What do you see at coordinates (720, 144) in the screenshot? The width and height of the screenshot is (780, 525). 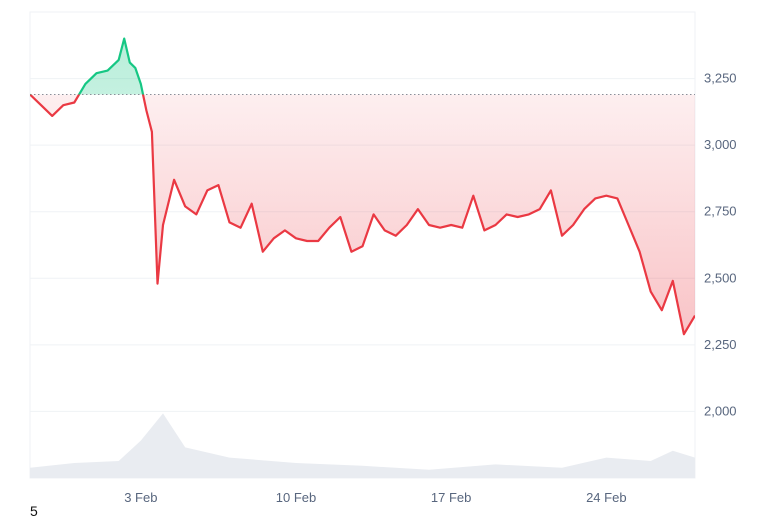 I see `y-tick-label: 3,000` at bounding box center [720, 144].